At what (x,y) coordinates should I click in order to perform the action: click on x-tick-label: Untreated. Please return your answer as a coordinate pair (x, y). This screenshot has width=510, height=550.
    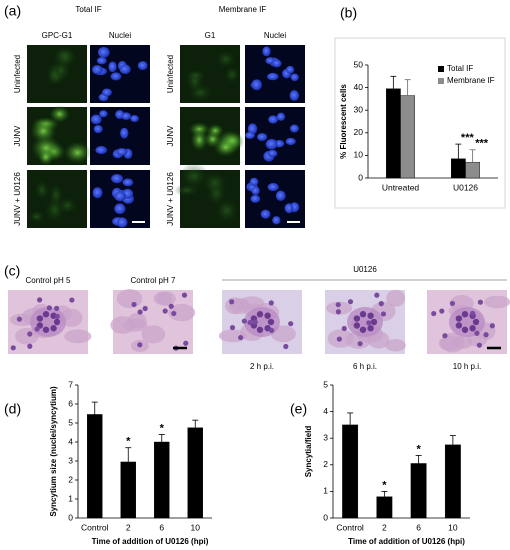
    Looking at the image, I should click on (401, 187).